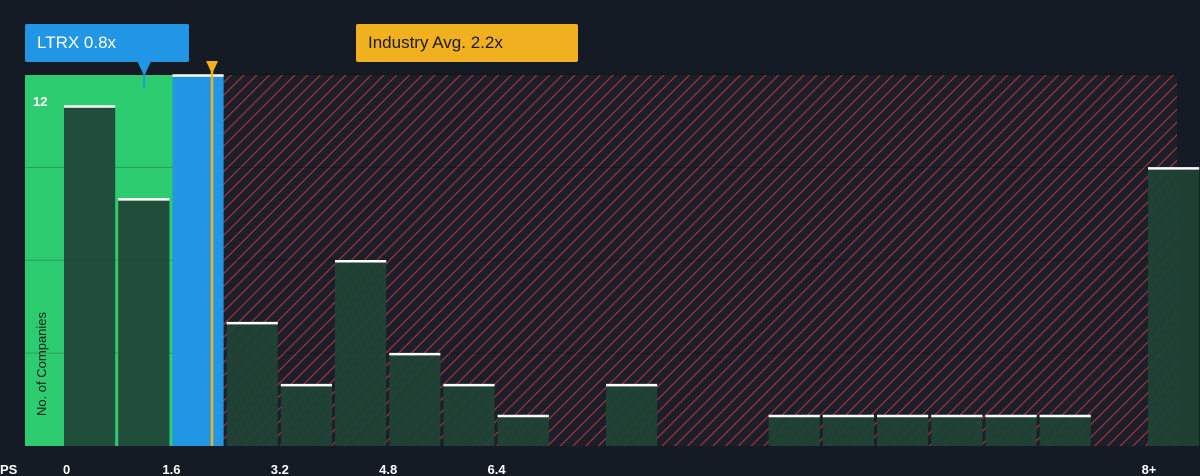  What do you see at coordinates (144, 68) in the screenshot?
I see `company-pointer` at bounding box center [144, 68].